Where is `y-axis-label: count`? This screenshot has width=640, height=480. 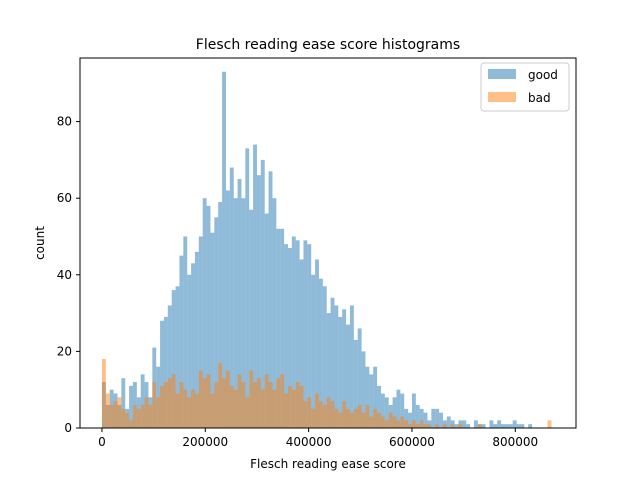
y-axis-label: count is located at coordinates (40, 243).